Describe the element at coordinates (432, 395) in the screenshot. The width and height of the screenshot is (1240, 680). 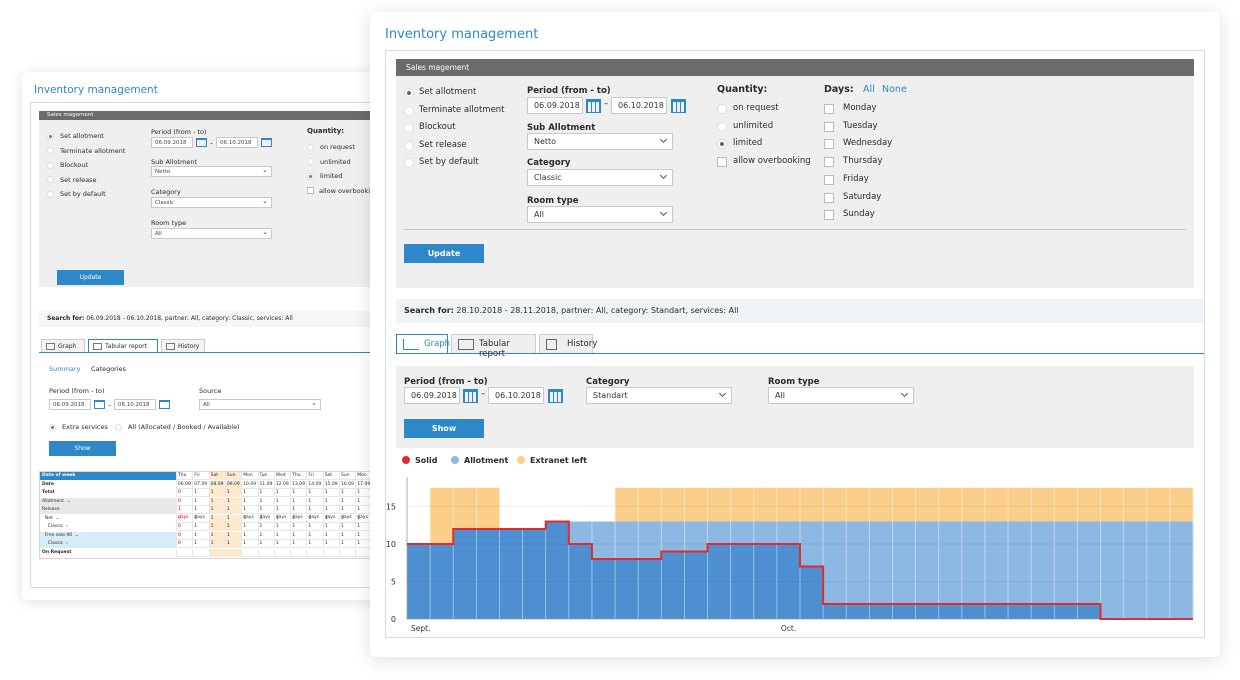
I see `graph-from-input: 06.09.2018` at that location.